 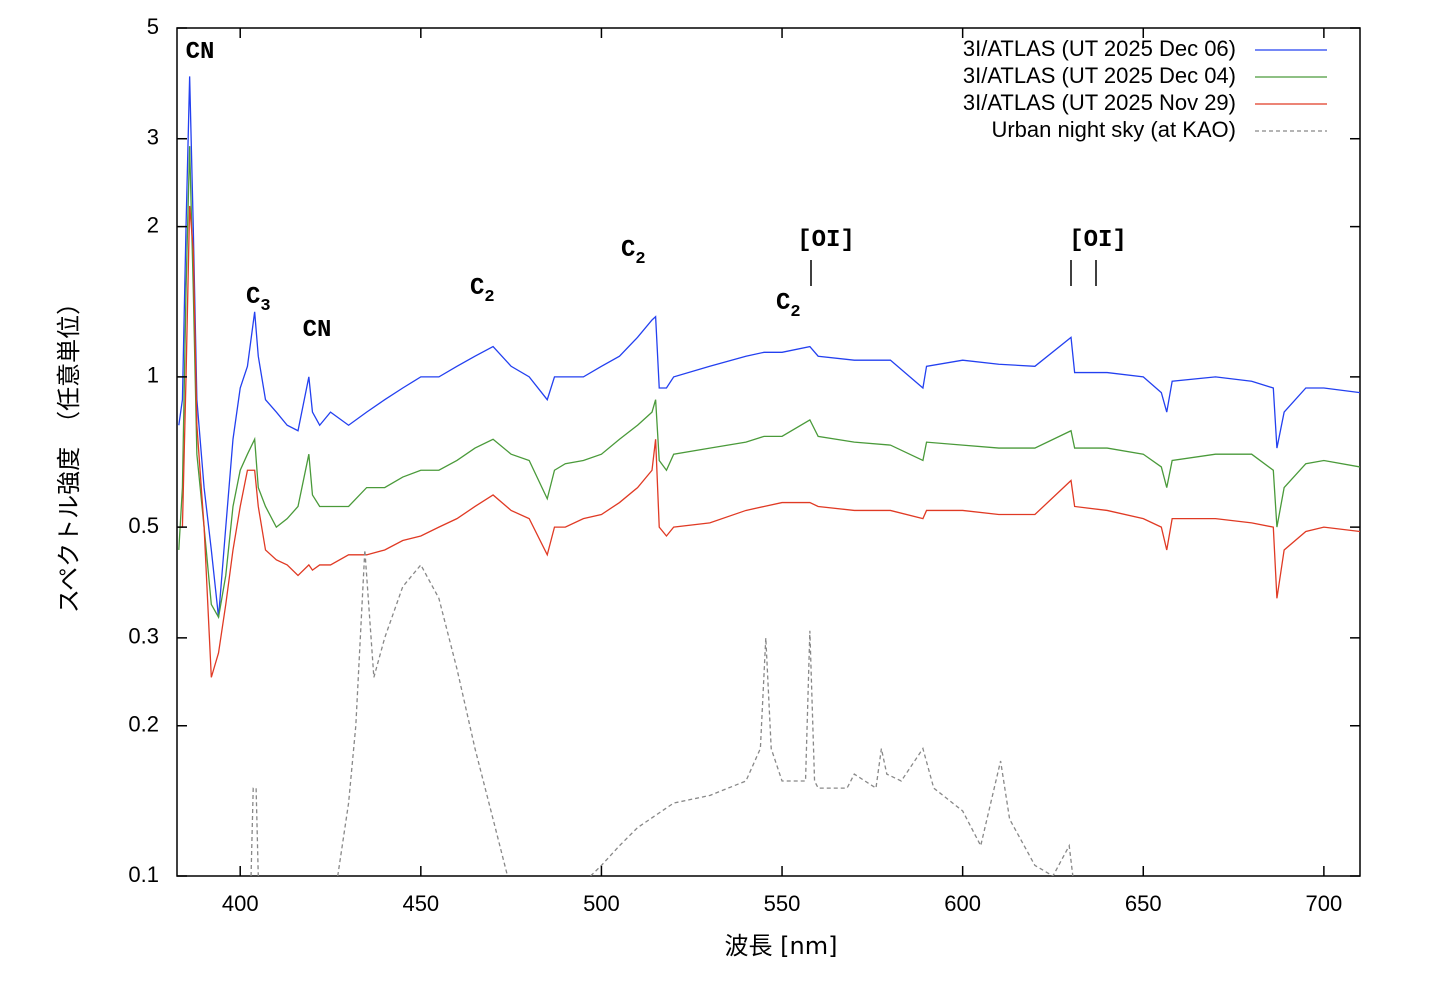 What do you see at coordinates (69, 452) in the screenshot?
I see `y-axis-label: スペクトル強度 （任意単位）` at bounding box center [69, 452].